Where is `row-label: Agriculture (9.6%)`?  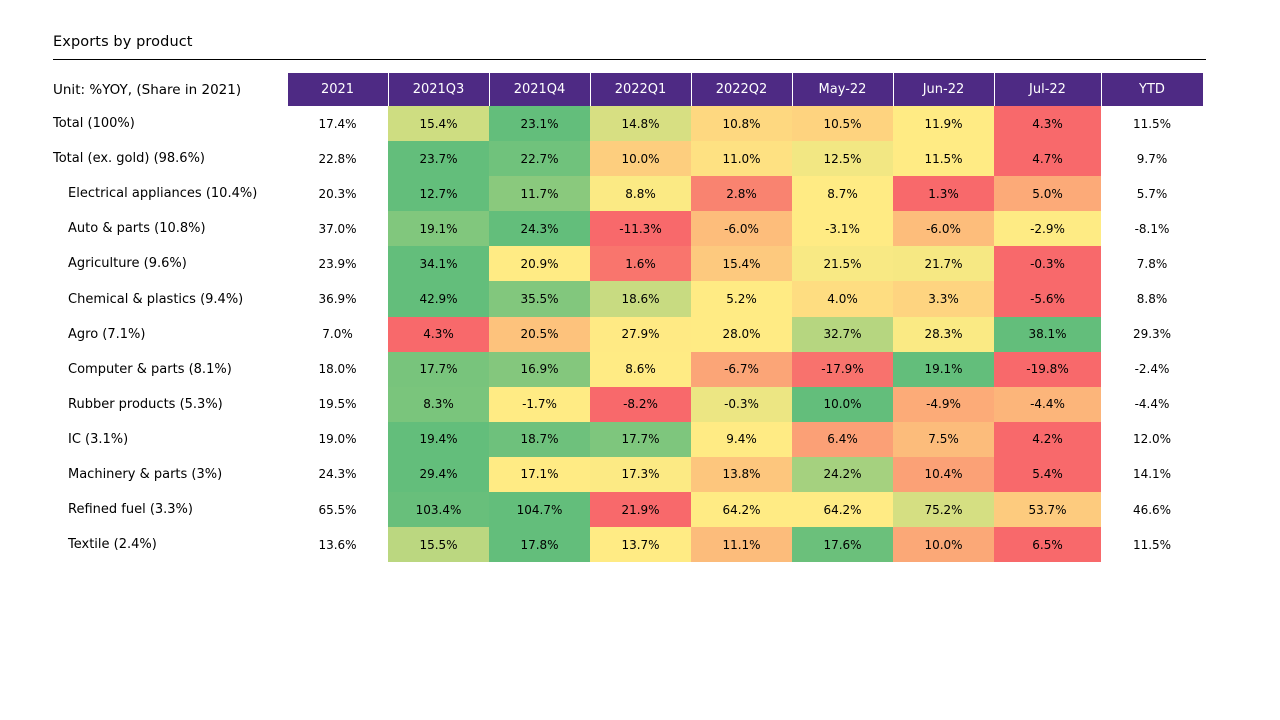
row-label: Agriculture (9.6%) is located at coordinates (127, 264).